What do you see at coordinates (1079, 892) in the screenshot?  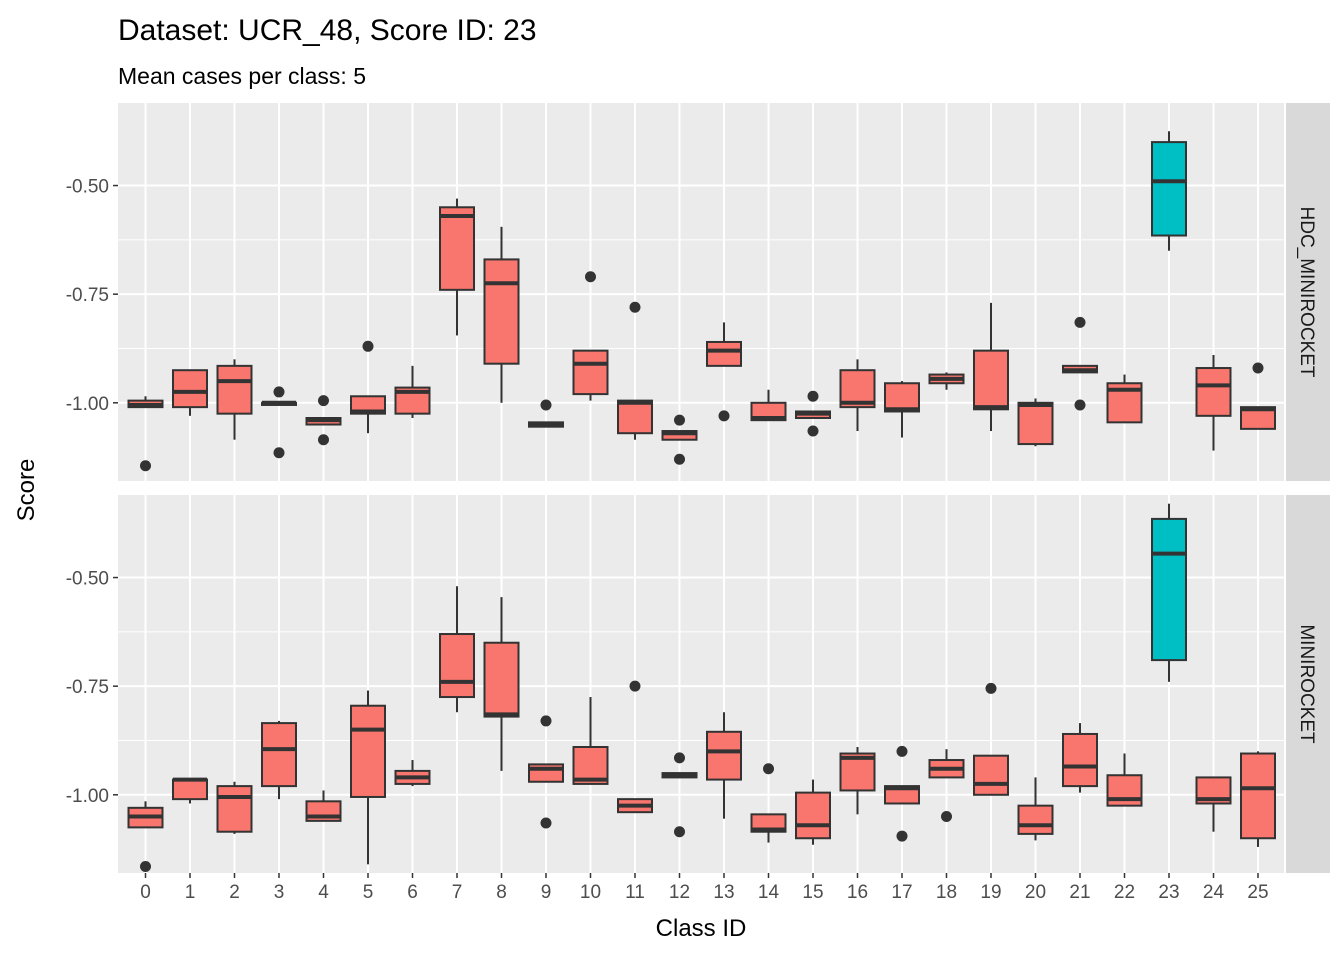 I see `x-tick-label: 21` at bounding box center [1079, 892].